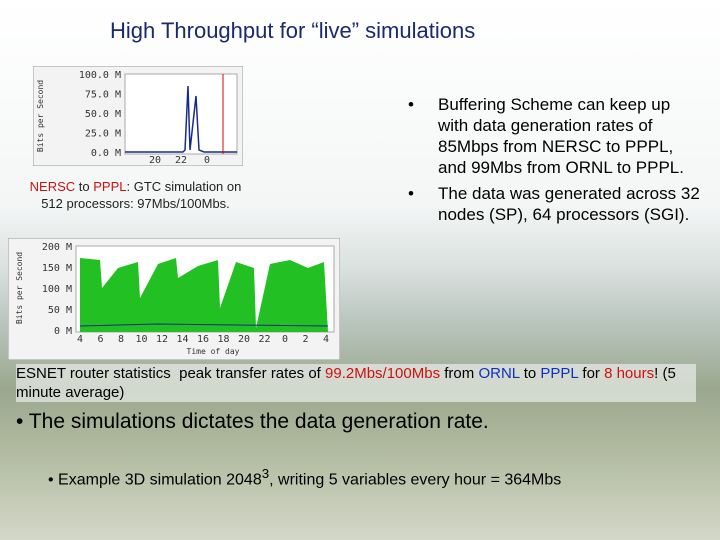  What do you see at coordinates (155, 480) in the screenshot?
I see `text: • Example 3D simulation 2048` at bounding box center [155, 480].